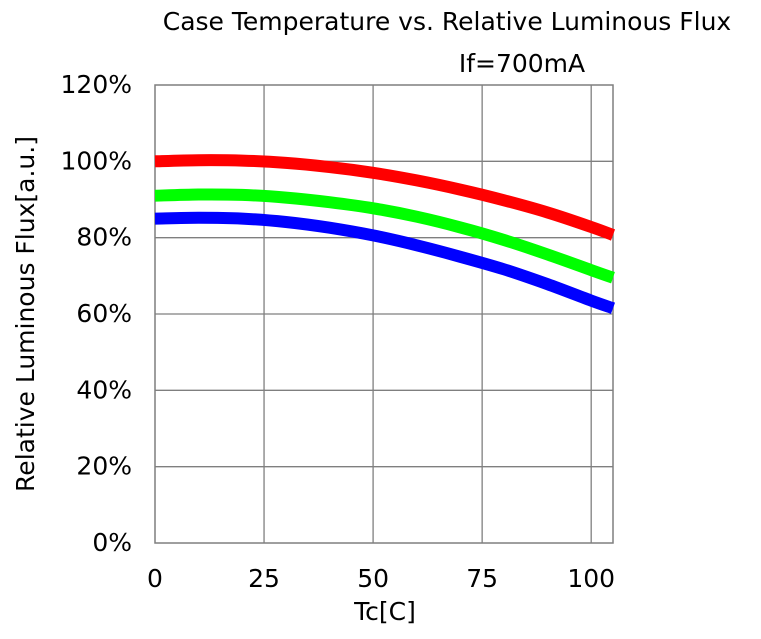 This screenshot has height=639, width=761. Describe the element at coordinates (112, 542) in the screenshot. I see `y-tick-label: 0%` at that location.